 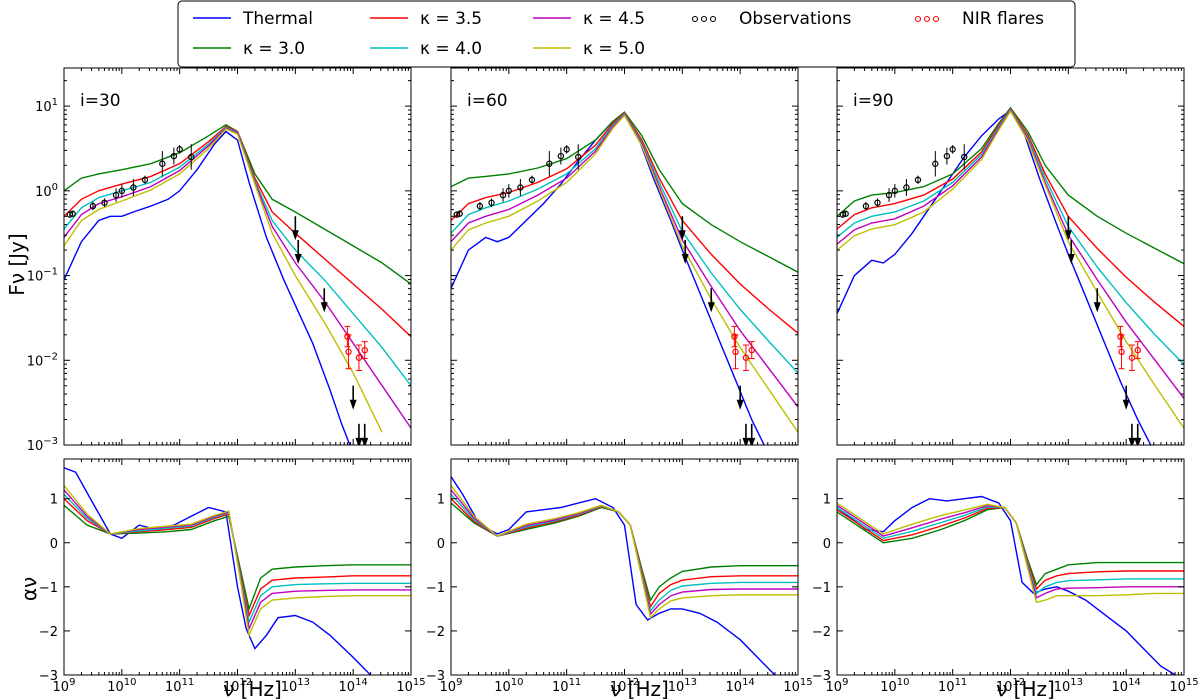 What do you see at coordinates (614, 49) in the screenshot?
I see `legend-label: κ = 5.0` at bounding box center [614, 49].